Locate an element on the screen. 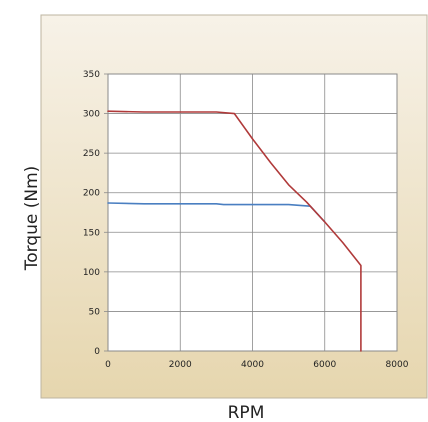 This screenshot has height=422, width=428. y-tick-label: 350 is located at coordinates (91, 75).